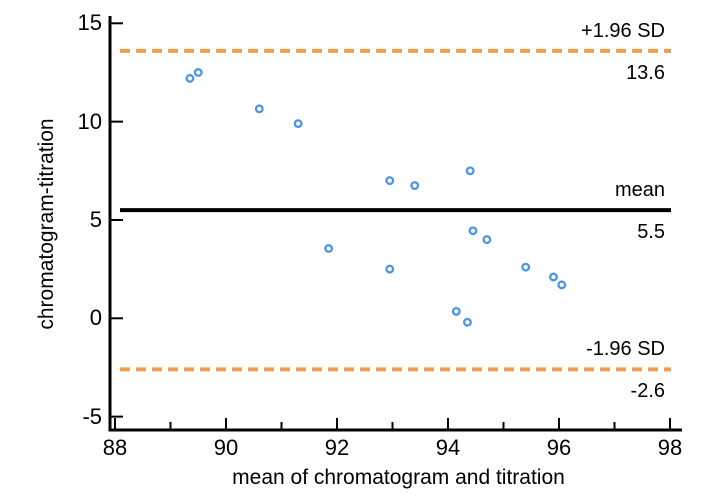 Image resolution: width=728 pixels, height=502 pixels. Describe the element at coordinates (623, 30) in the screenshot. I see `upper-loa-label: +1.96 SD` at that location.